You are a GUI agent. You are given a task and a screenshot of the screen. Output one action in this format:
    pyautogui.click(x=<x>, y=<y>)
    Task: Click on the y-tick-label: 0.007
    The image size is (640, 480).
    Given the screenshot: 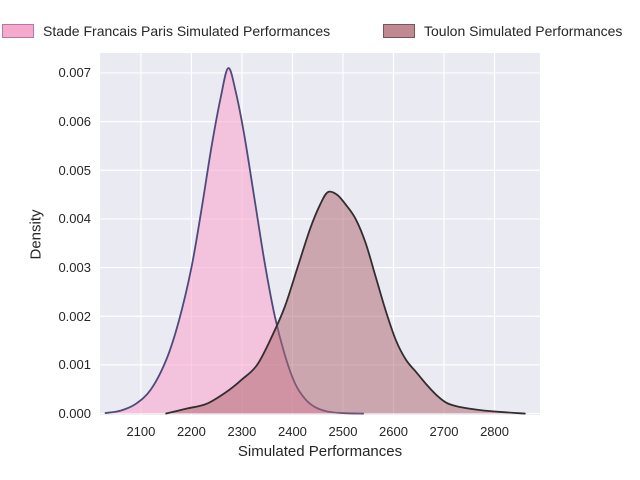 What is the action you would take?
    pyautogui.click(x=74, y=73)
    